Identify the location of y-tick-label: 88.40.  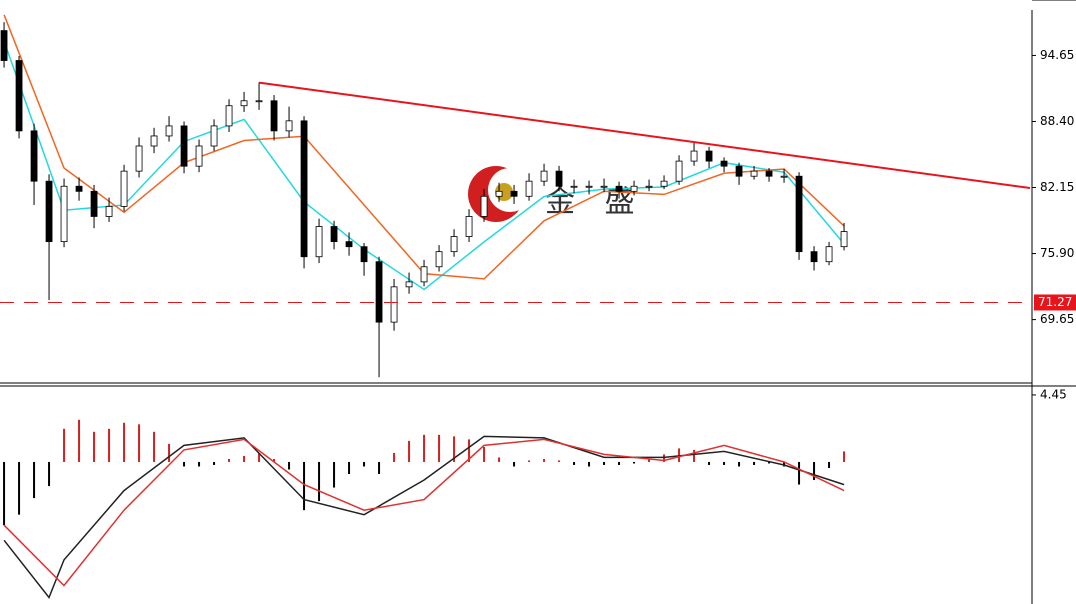
(1057, 121).